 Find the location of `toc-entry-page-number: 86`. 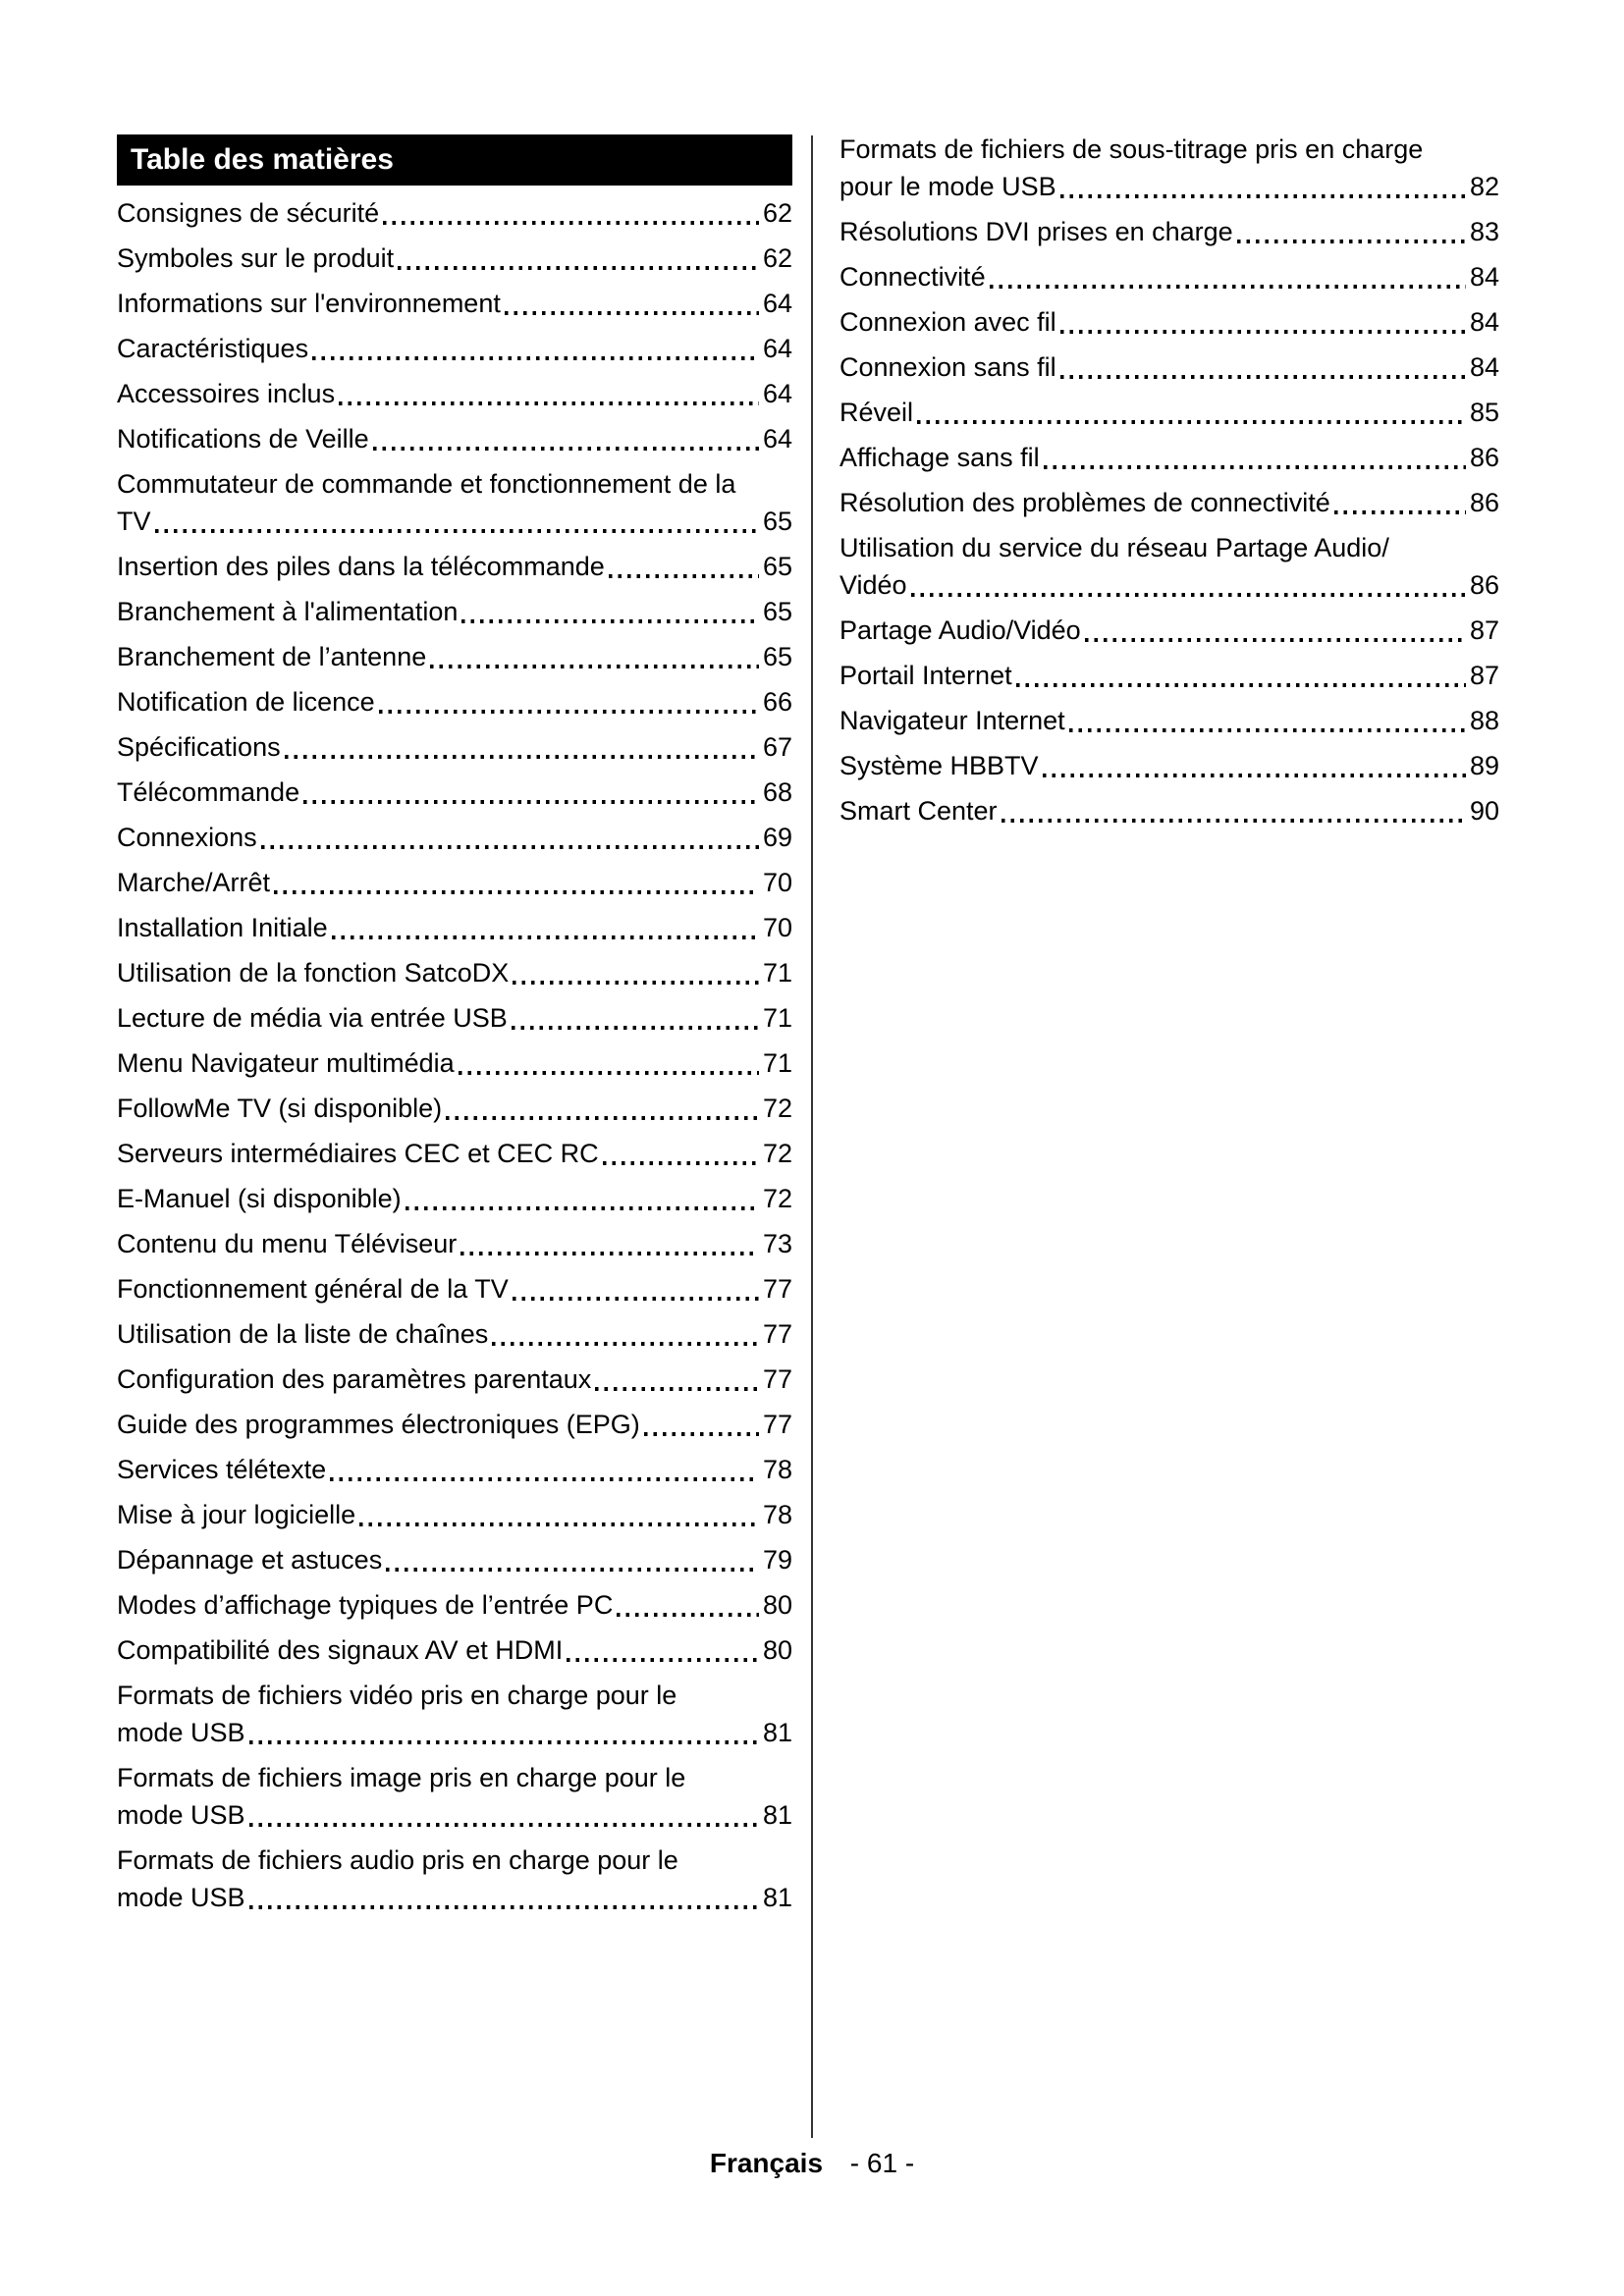

toc-entry-page-number: 86 is located at coordinates (1484, 457).